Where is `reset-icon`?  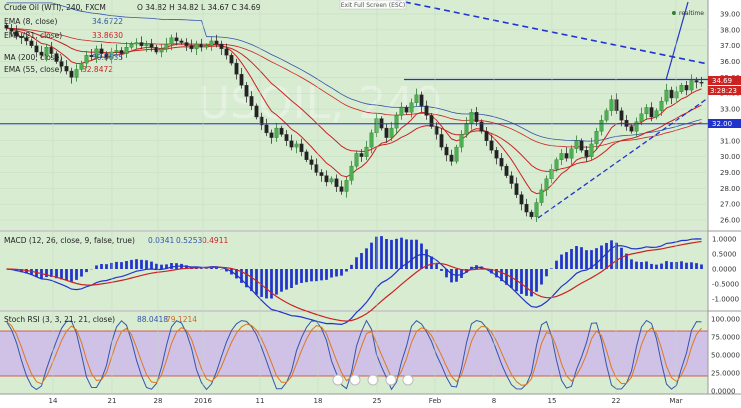
reset-icon is located at coordinates (373, 380).